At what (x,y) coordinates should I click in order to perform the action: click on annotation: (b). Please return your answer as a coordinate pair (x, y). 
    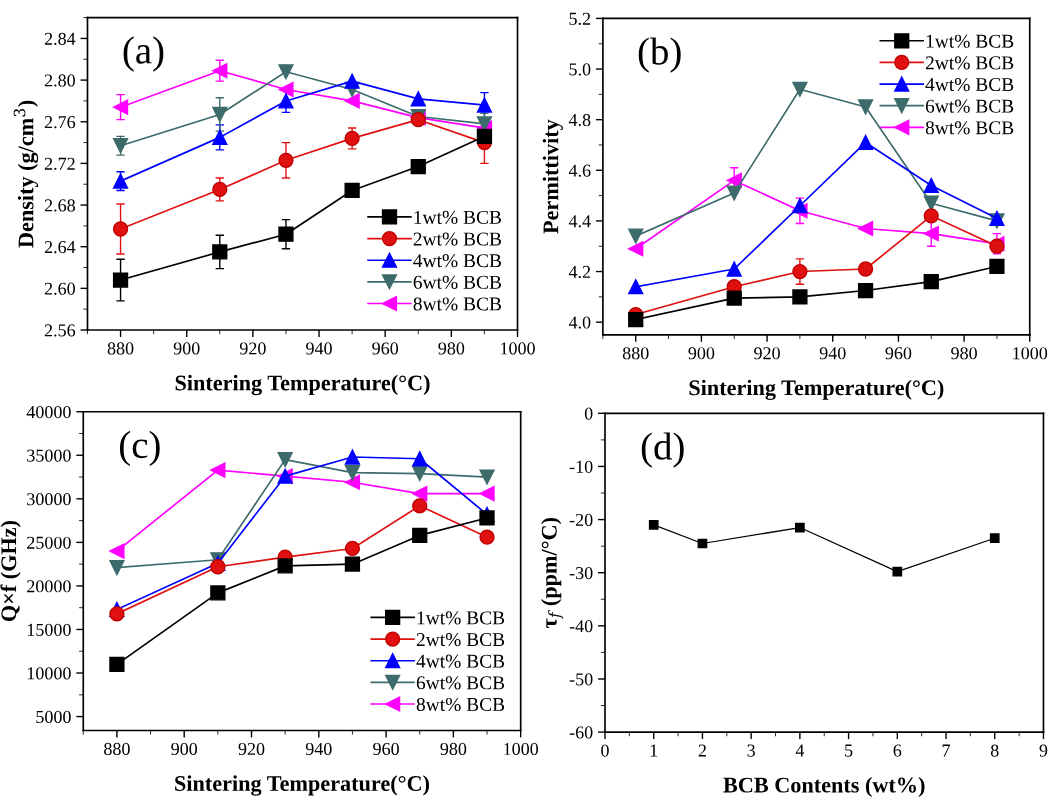
    Looking at the image, I should click on (659, 55).